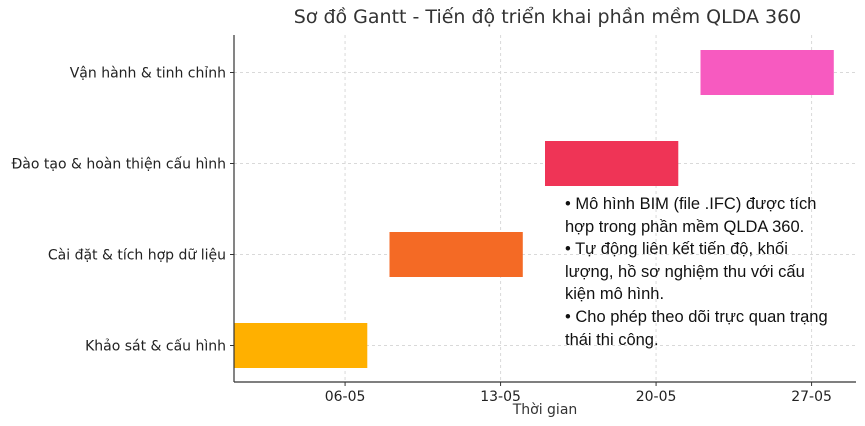 The width and height of the screenshot is (865, 426). Describe the element at coordinates (345, 397) in the screenshot. I see `x-tick-label: 06-05` at that location.